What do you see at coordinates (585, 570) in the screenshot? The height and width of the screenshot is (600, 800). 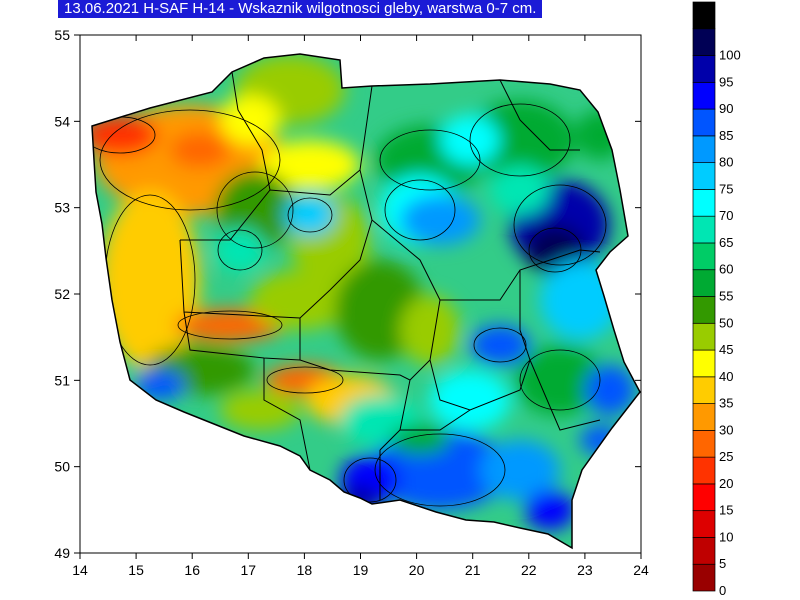 I see `x-tick-label: 23` at bounding box center [585, 570].